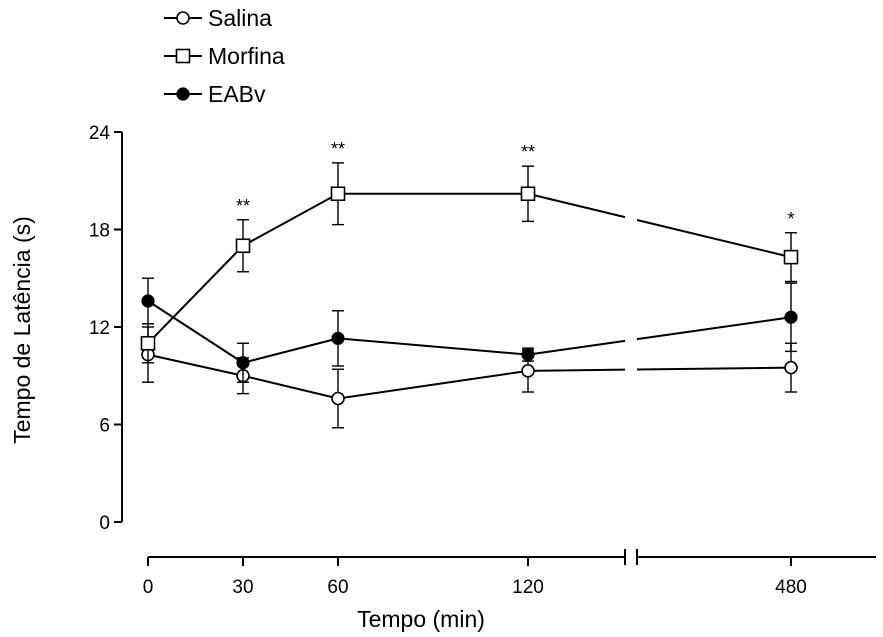 The height and width of the screenshot is (637, 883). Describe the element at coordinates (791, 587) in the screenshot. I see `x-tick-label: 480` at that location.